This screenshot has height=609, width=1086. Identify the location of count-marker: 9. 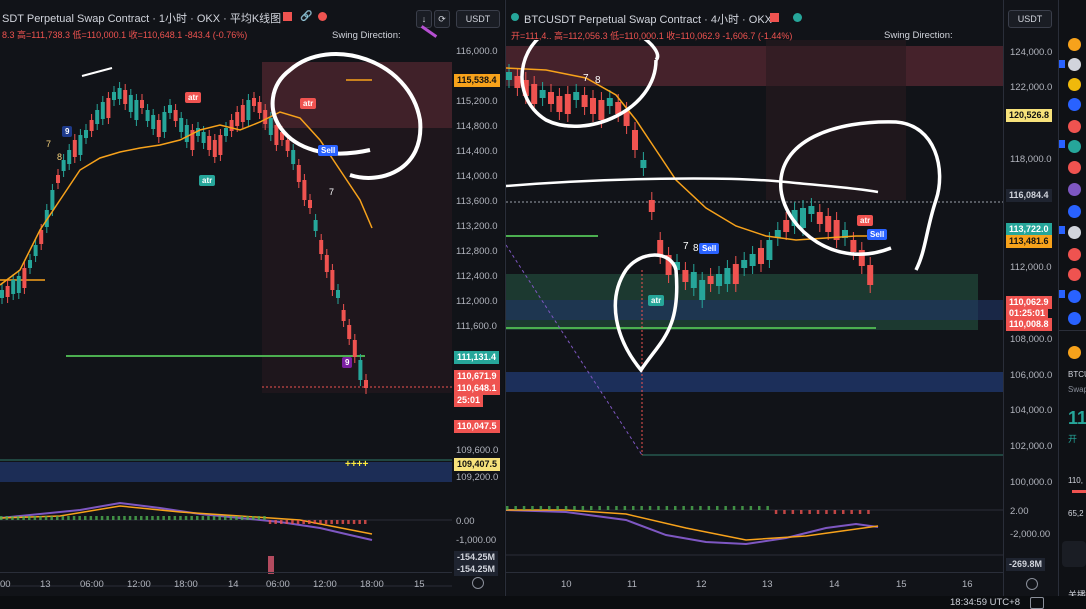
(347, 362).